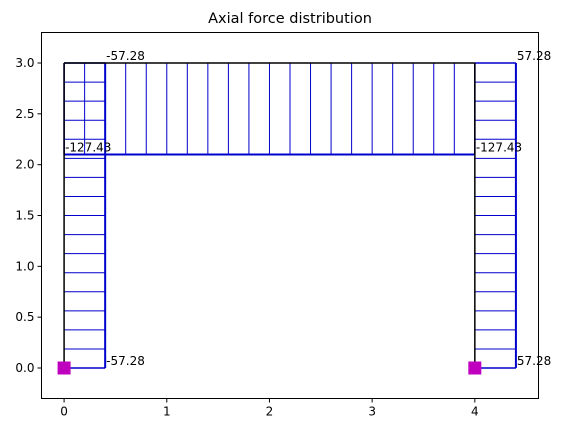 The image size is (564, 435). What do you see at coordinates (24, 317) in the screenshot?
I see `y-tick-label: 0.5` at bounding box center [24, 317].